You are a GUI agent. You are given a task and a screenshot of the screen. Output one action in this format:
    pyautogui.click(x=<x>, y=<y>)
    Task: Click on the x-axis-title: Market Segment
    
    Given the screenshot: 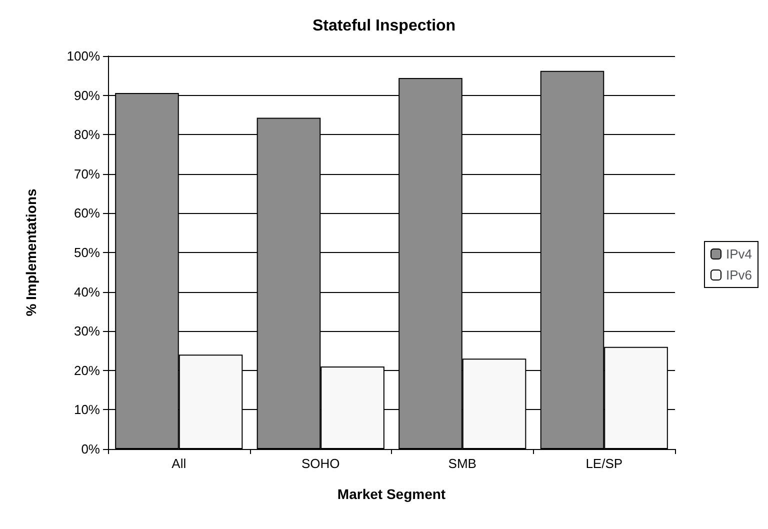 What is the action you would take?
    pyautogui.click(x=391, y=494)
    